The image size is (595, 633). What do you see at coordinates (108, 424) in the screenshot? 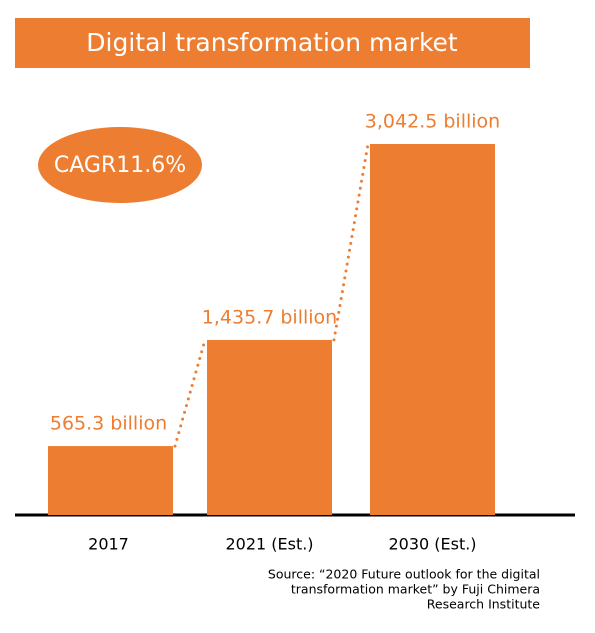
I see `value-label: 565.3 billion` at bounding box center [108, 424].